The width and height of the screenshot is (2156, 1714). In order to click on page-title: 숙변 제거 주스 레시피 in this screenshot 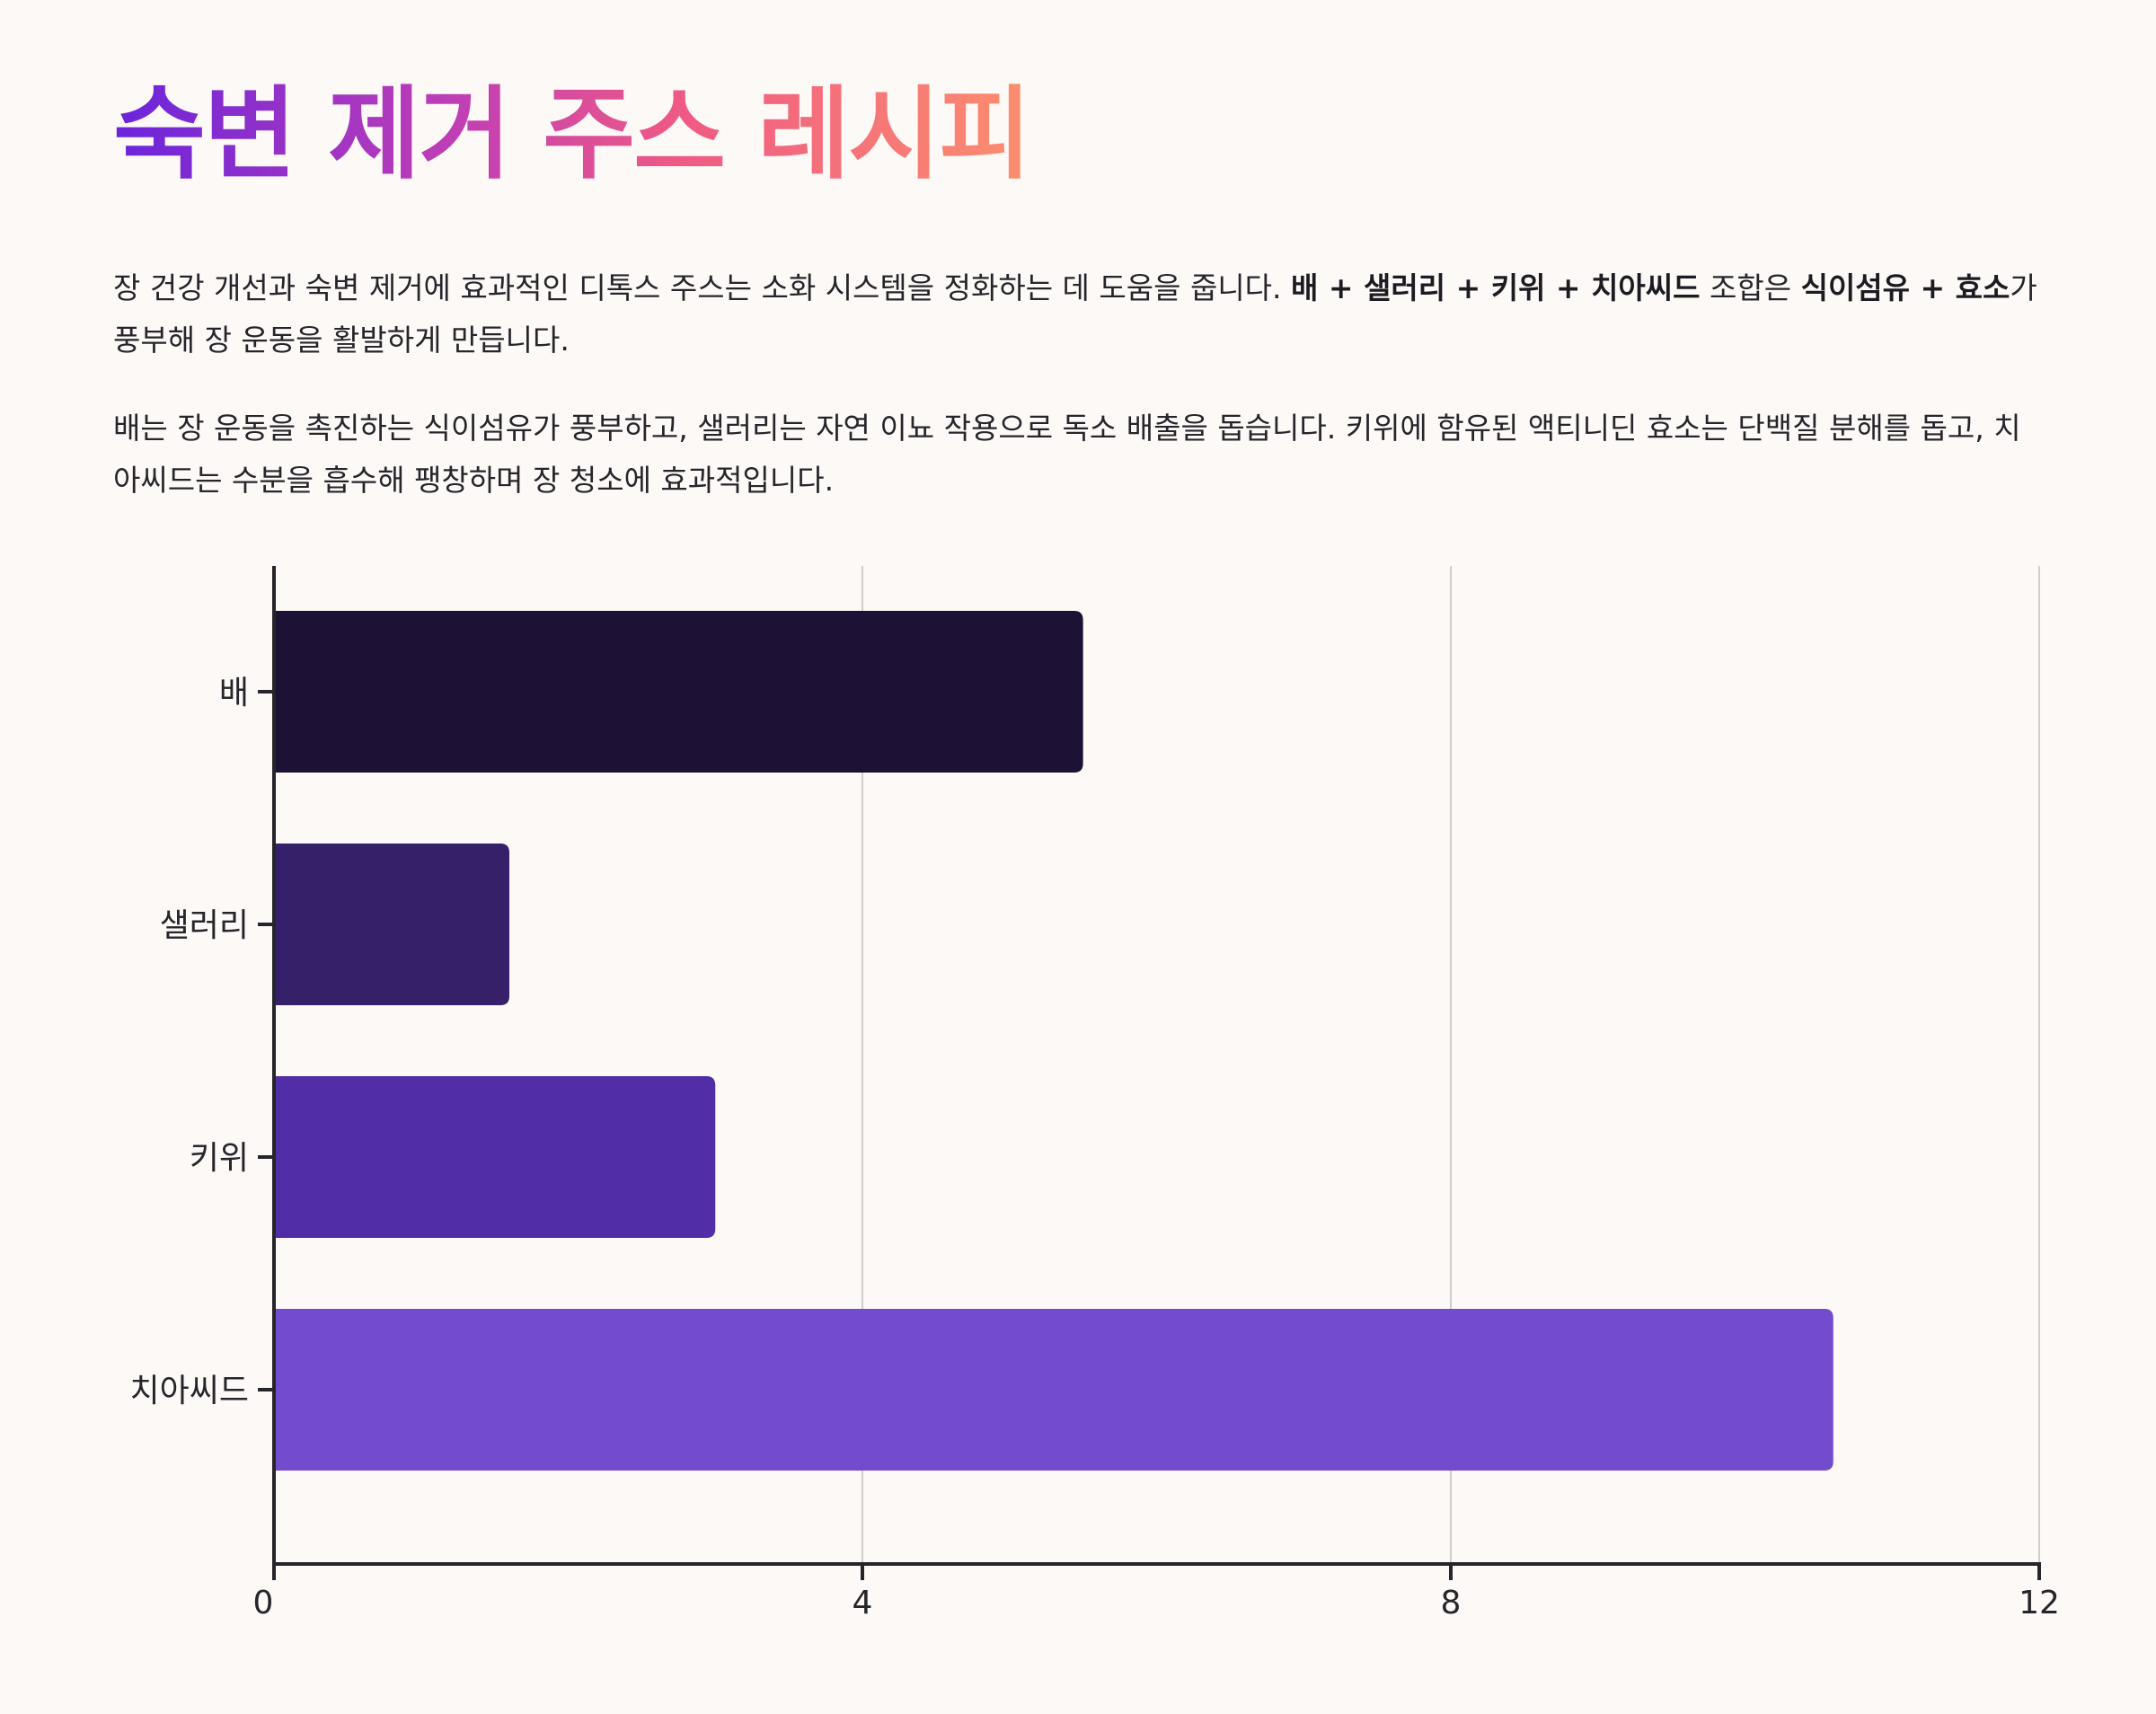, I will do `click(572, 135)`.